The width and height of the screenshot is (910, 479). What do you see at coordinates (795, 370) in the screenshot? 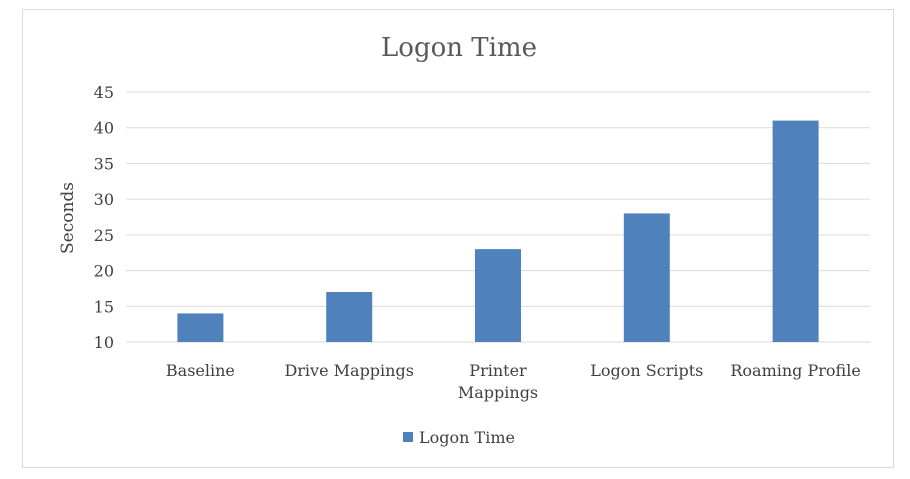
I see `x-tick-label: Roaming Profile` at bounding box center [795, 370].